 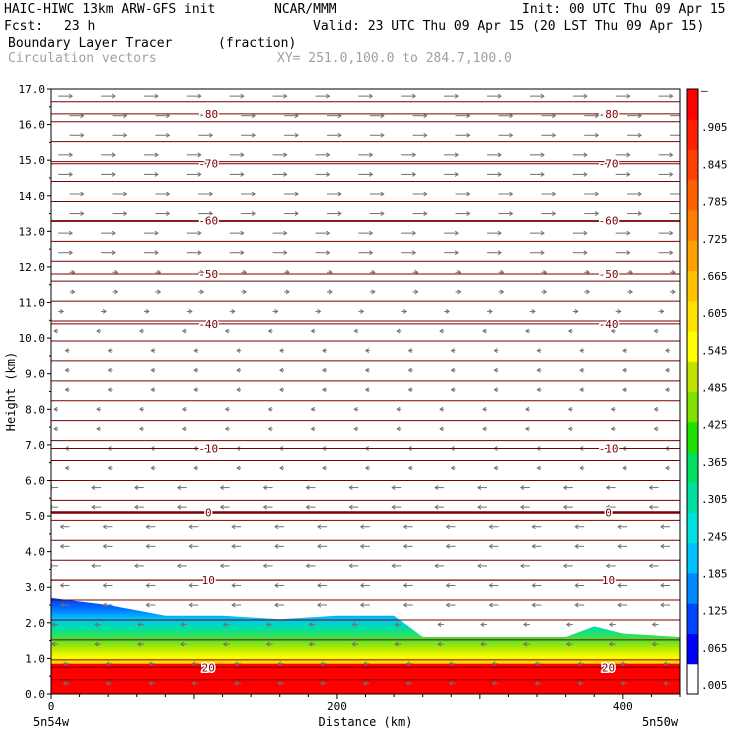 What do you see at coordinates (208, 164) in the screenshot?
I see `contour-label: -70` at bounding box center [208, 164].